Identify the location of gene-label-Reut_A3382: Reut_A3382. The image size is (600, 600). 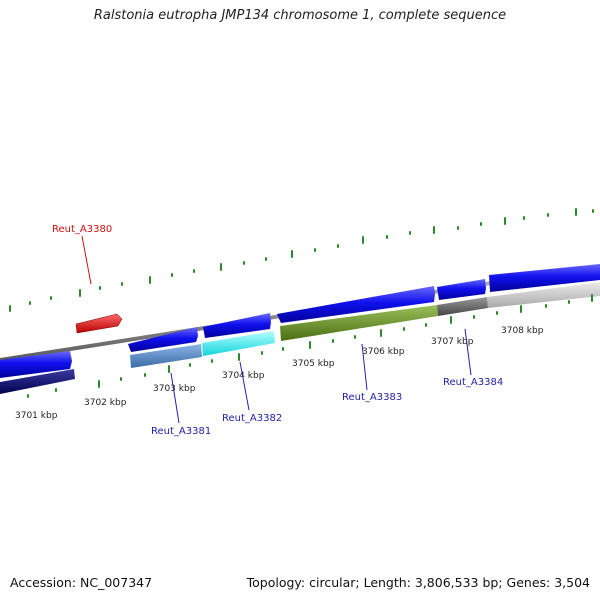
(252, 418).